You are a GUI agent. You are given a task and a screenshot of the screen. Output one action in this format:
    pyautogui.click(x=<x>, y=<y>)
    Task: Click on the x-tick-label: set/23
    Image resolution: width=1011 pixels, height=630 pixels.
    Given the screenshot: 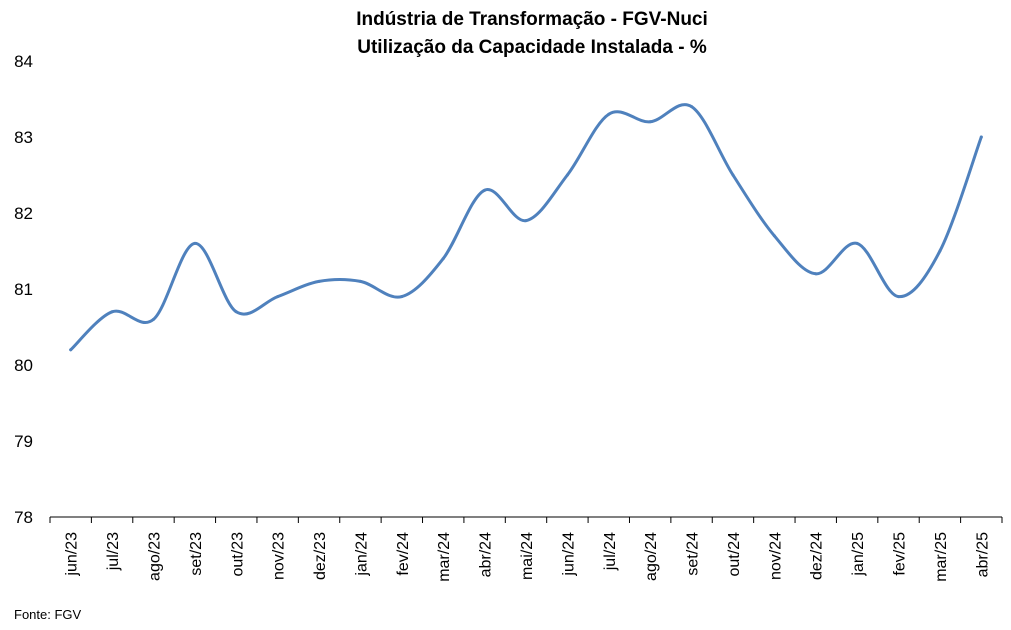 What is the action you would take?
    pyautogui.click(x=196, y=554)
    